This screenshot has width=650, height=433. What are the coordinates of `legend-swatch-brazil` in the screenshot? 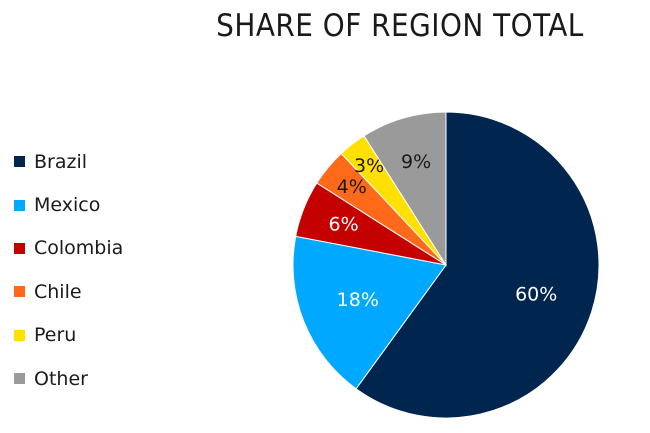 It's located at (19, 162).